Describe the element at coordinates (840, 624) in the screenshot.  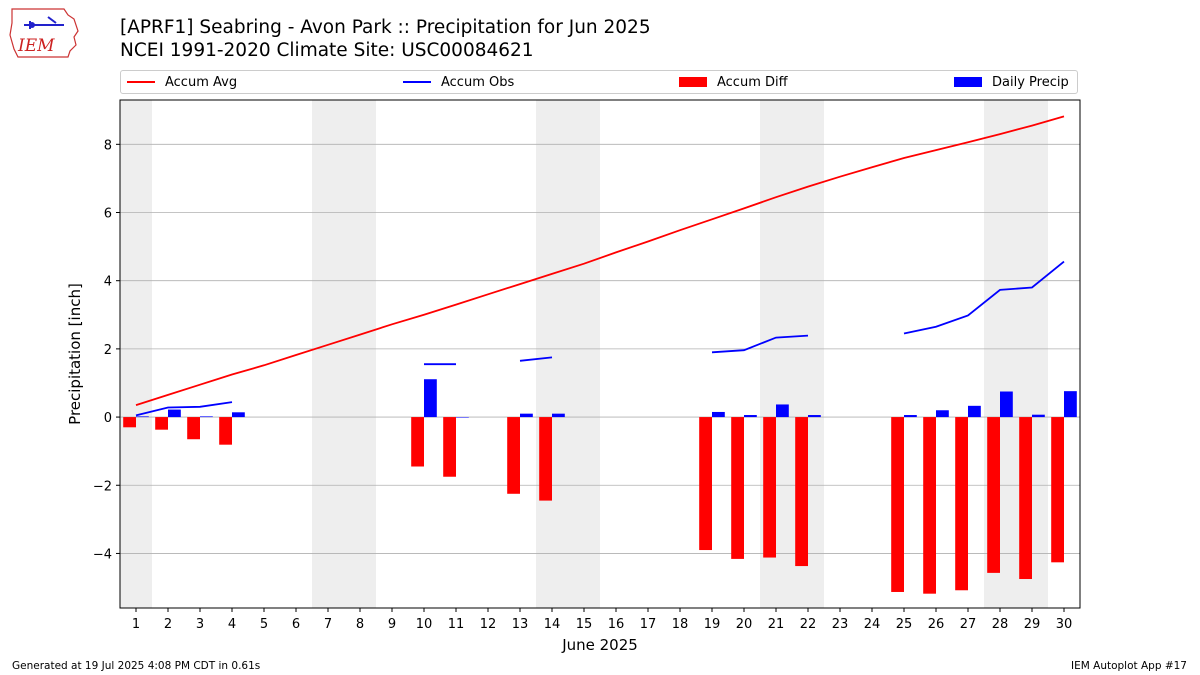
I see `x-tick-label: 23` at that location.